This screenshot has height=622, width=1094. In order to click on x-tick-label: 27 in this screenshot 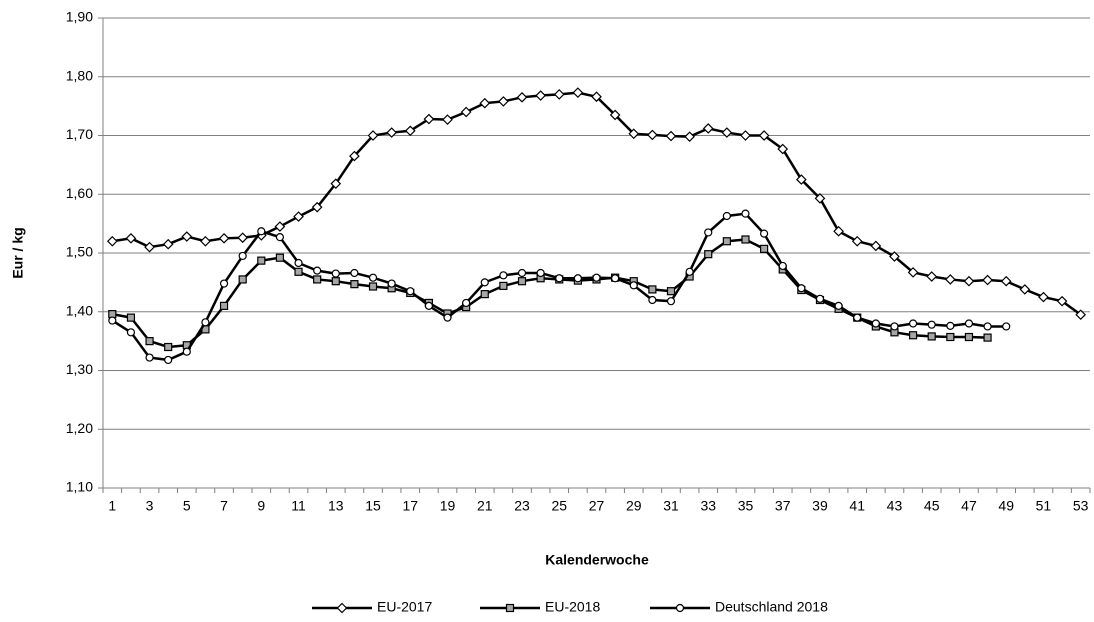, I will do `click(597, 506)`.